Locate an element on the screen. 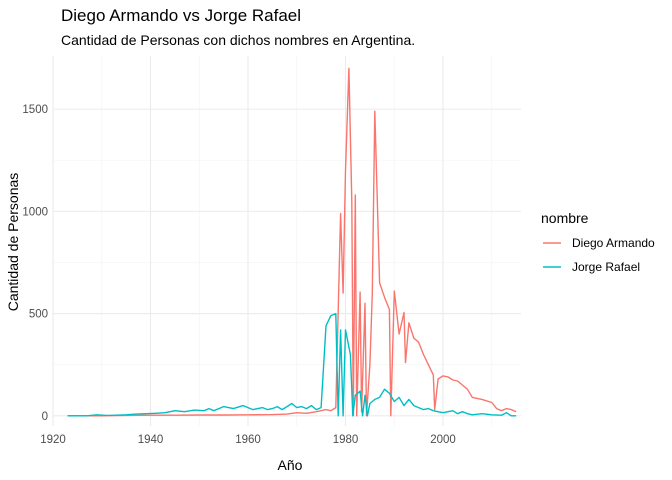 This screenshot has height=480, width=672. x-tick-label: 2000 is located at coordinates (443, 440).